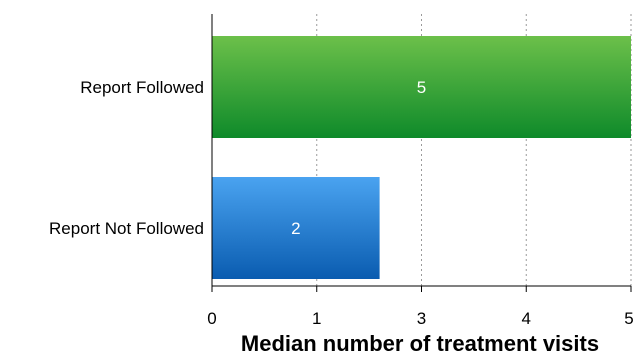 Image resolution: width=639 pixels, height=358 pixels. I want to click on category-label: Report Followed, so click(142, 87).